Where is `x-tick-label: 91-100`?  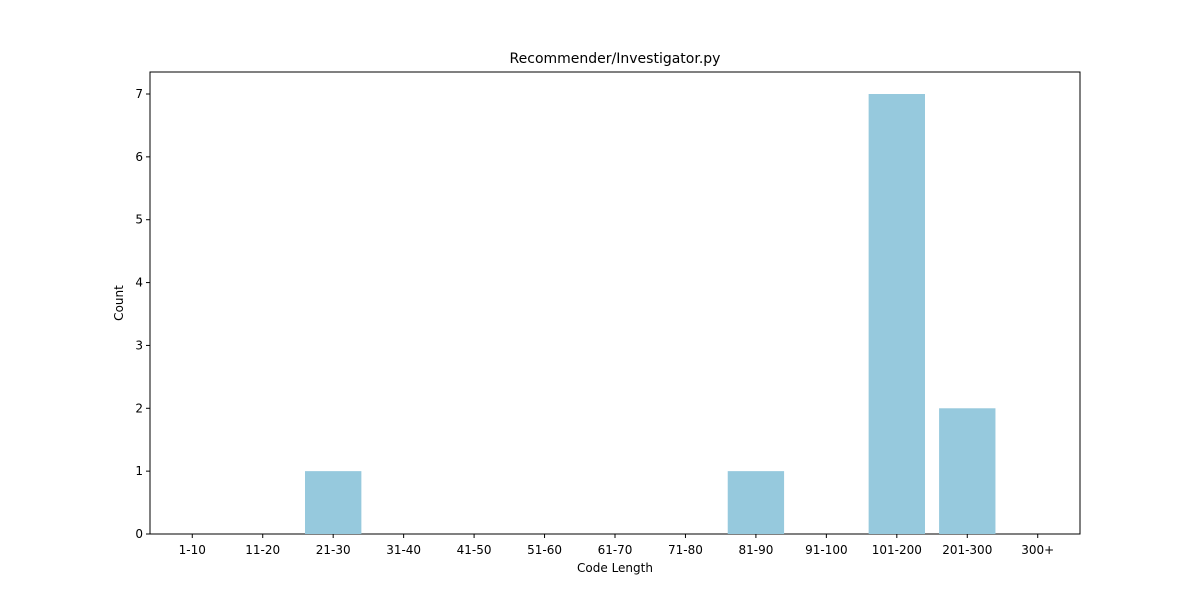
x-tick-label: 91-100 is located at coordinates (826, 550).